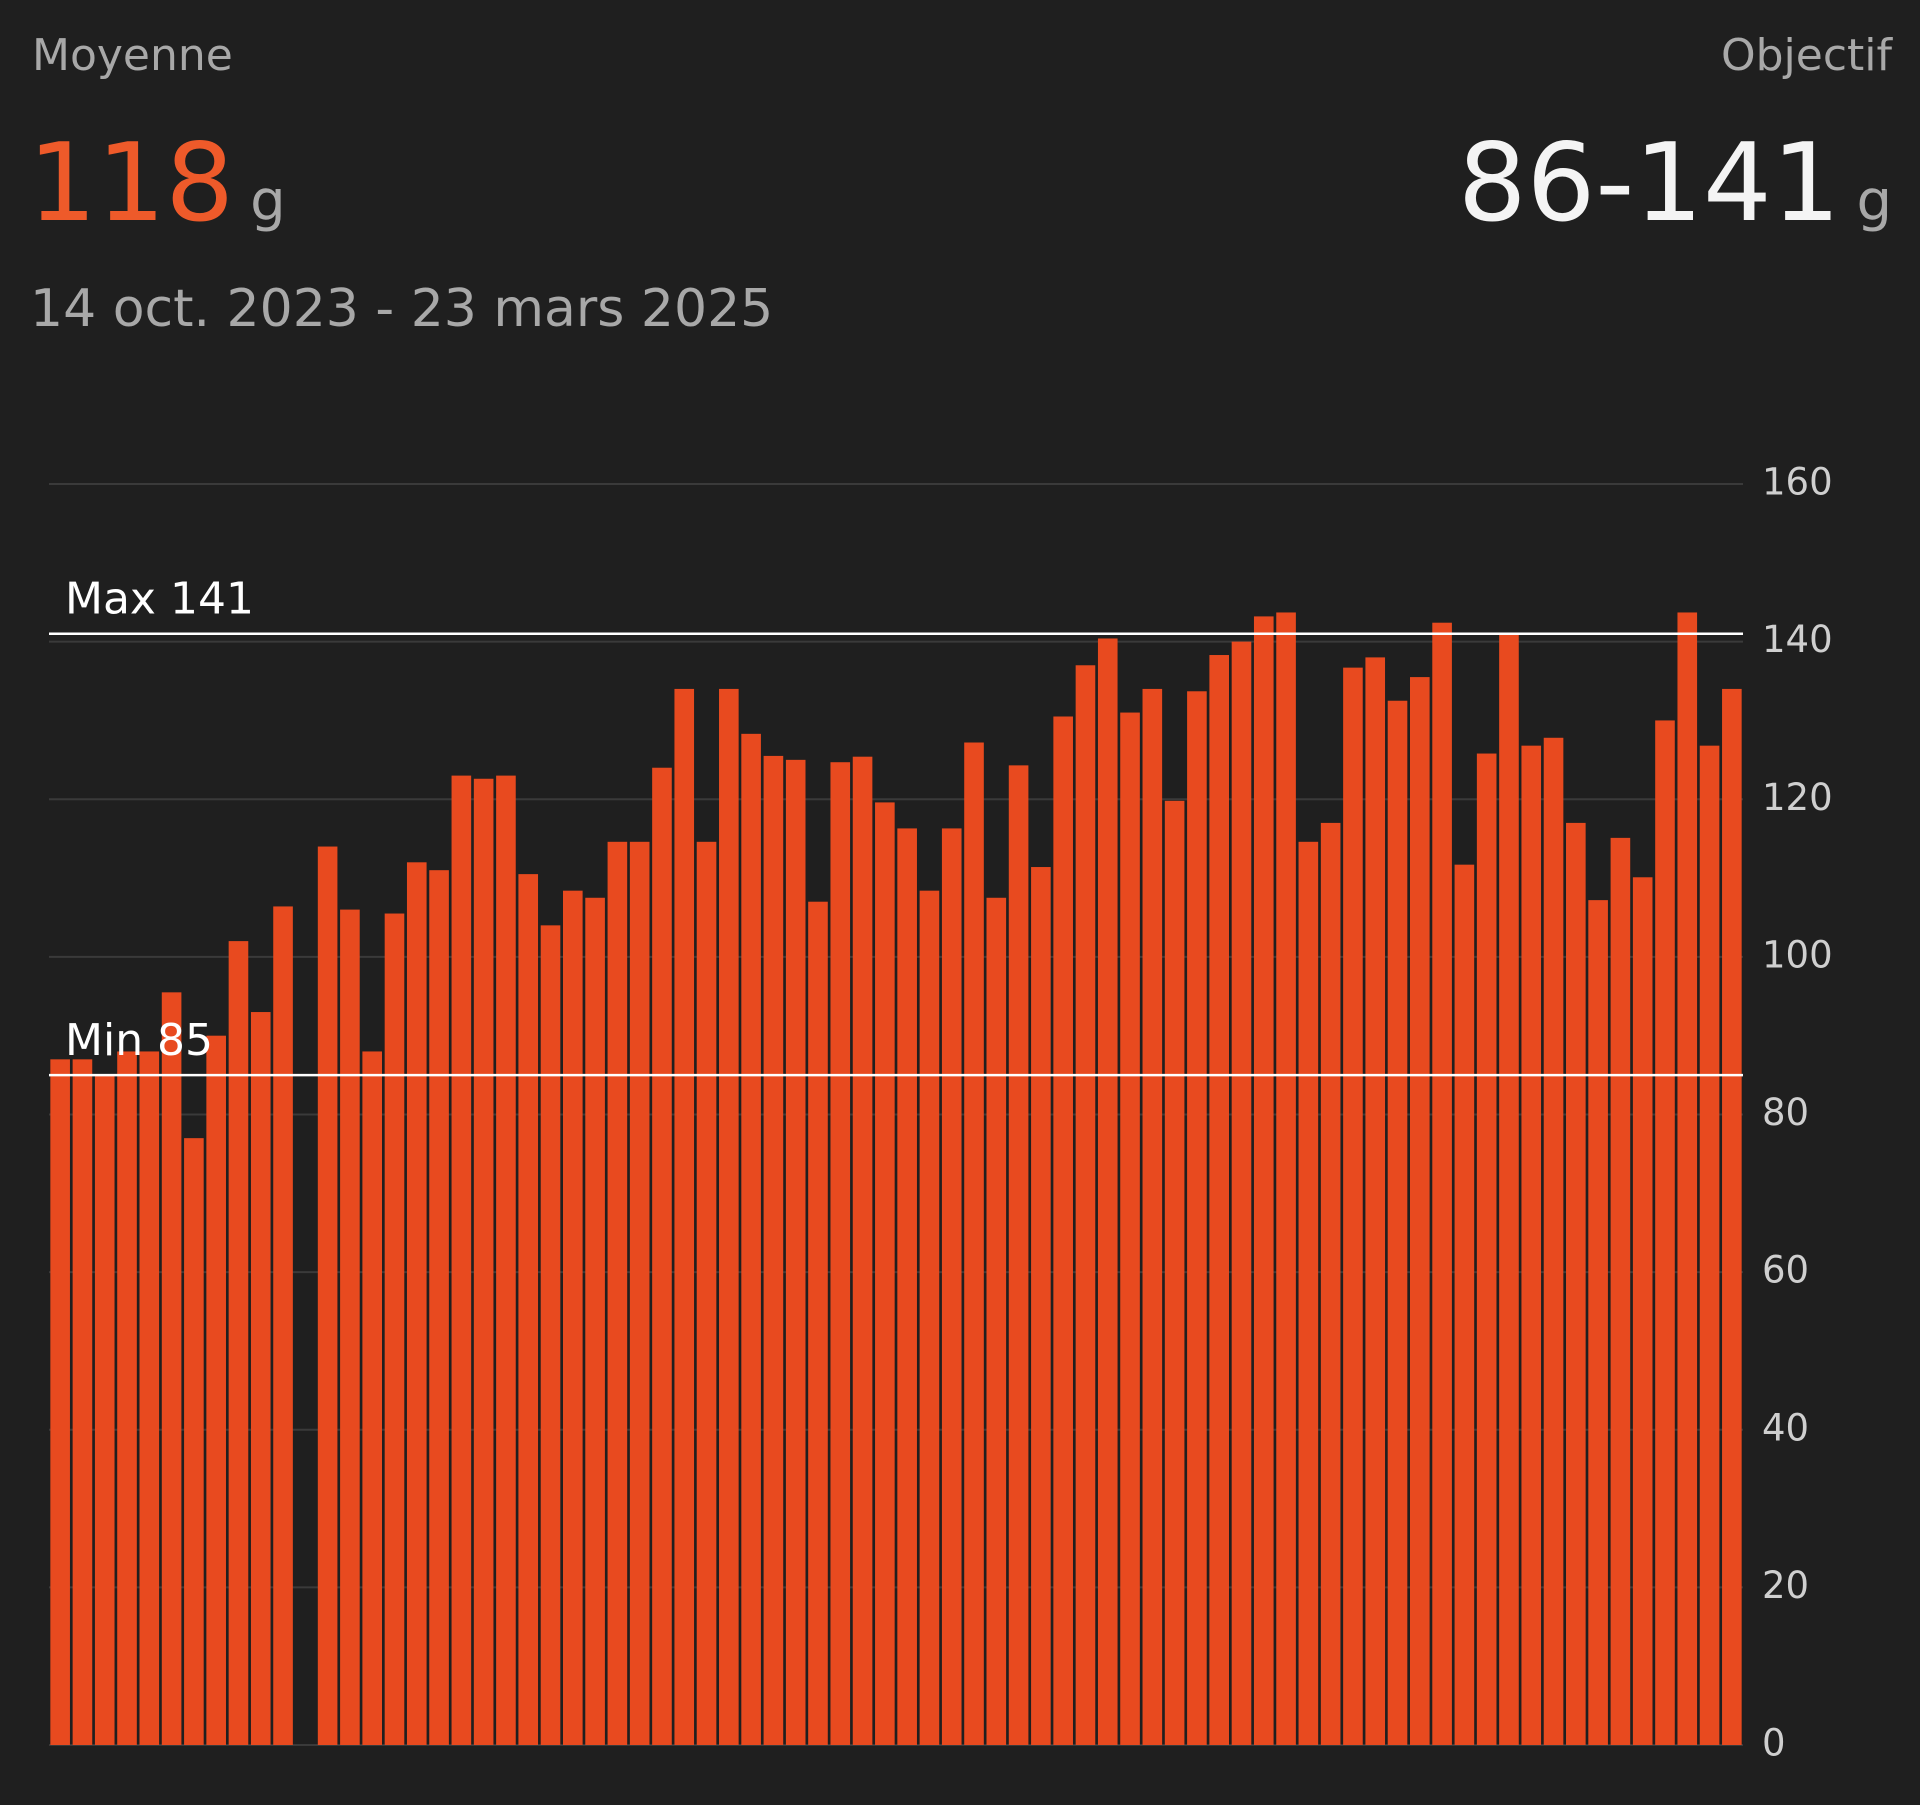  I want to click on y-tick-label: 40, so click(1785, 1427).